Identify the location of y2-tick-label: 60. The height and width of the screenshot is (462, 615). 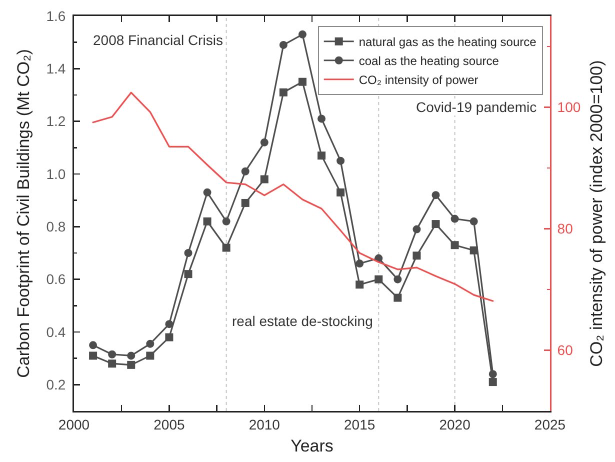
(565, 350).